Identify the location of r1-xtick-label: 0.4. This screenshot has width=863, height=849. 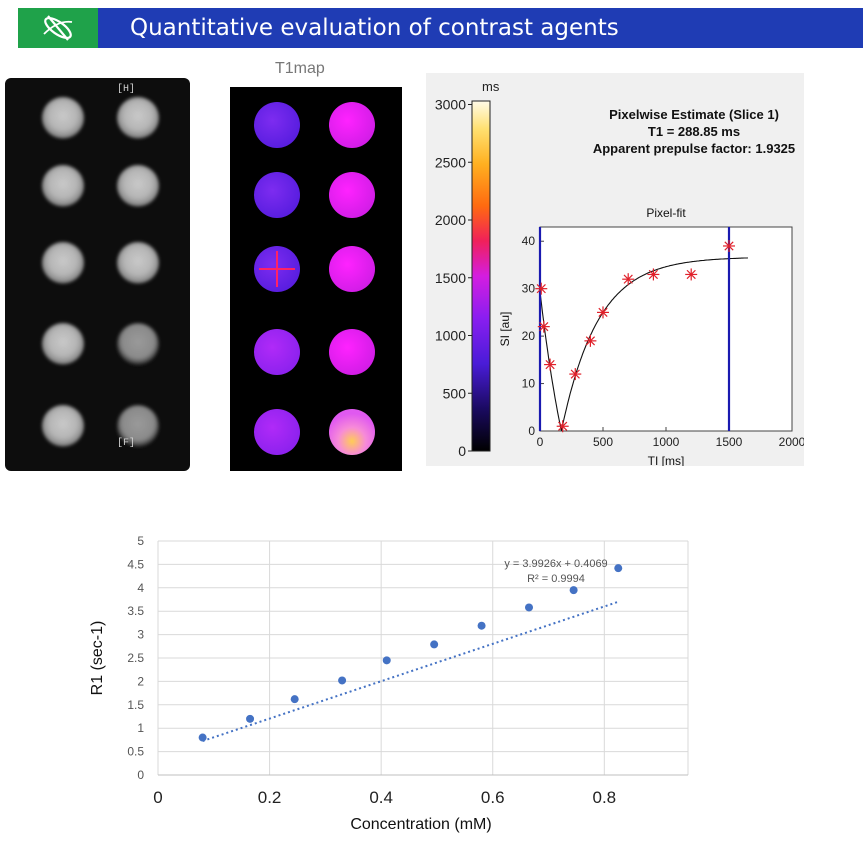
(381, 797).